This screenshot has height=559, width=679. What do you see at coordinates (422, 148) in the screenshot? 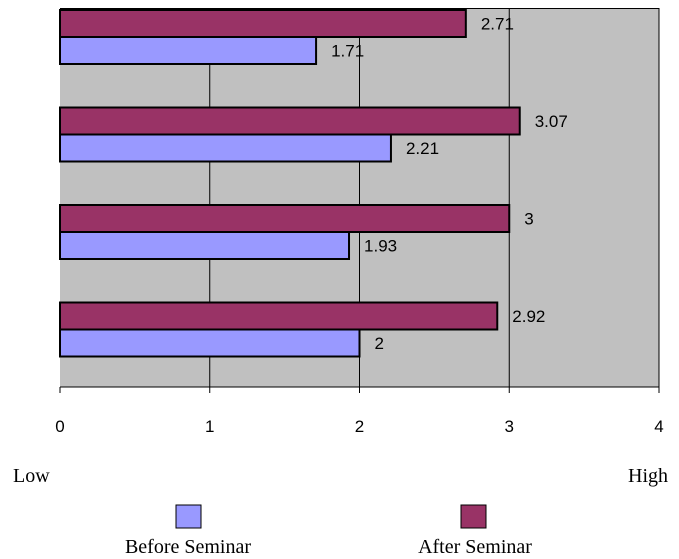
I see `data-label-before: 2.21` at bounding box center [422, 148].